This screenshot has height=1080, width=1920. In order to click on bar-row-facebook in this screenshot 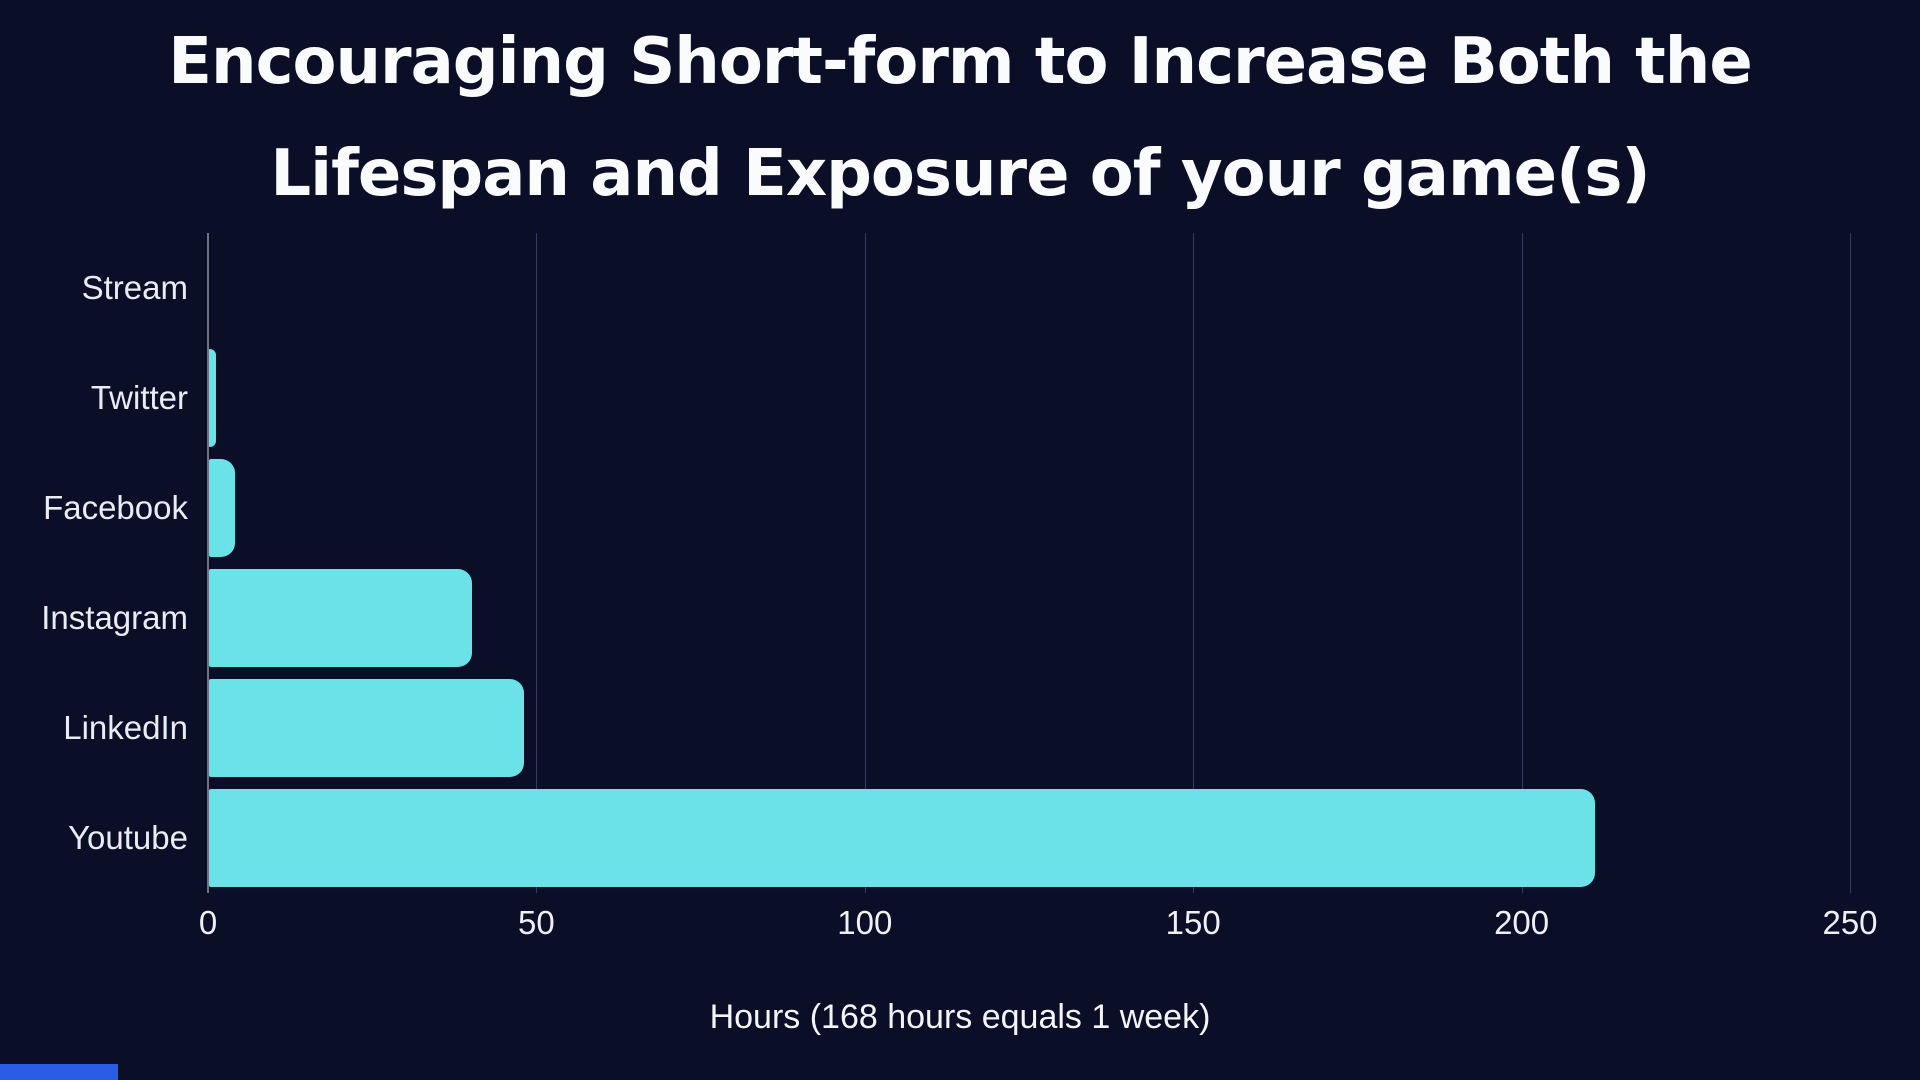, I will do `click(1029, 508)`.